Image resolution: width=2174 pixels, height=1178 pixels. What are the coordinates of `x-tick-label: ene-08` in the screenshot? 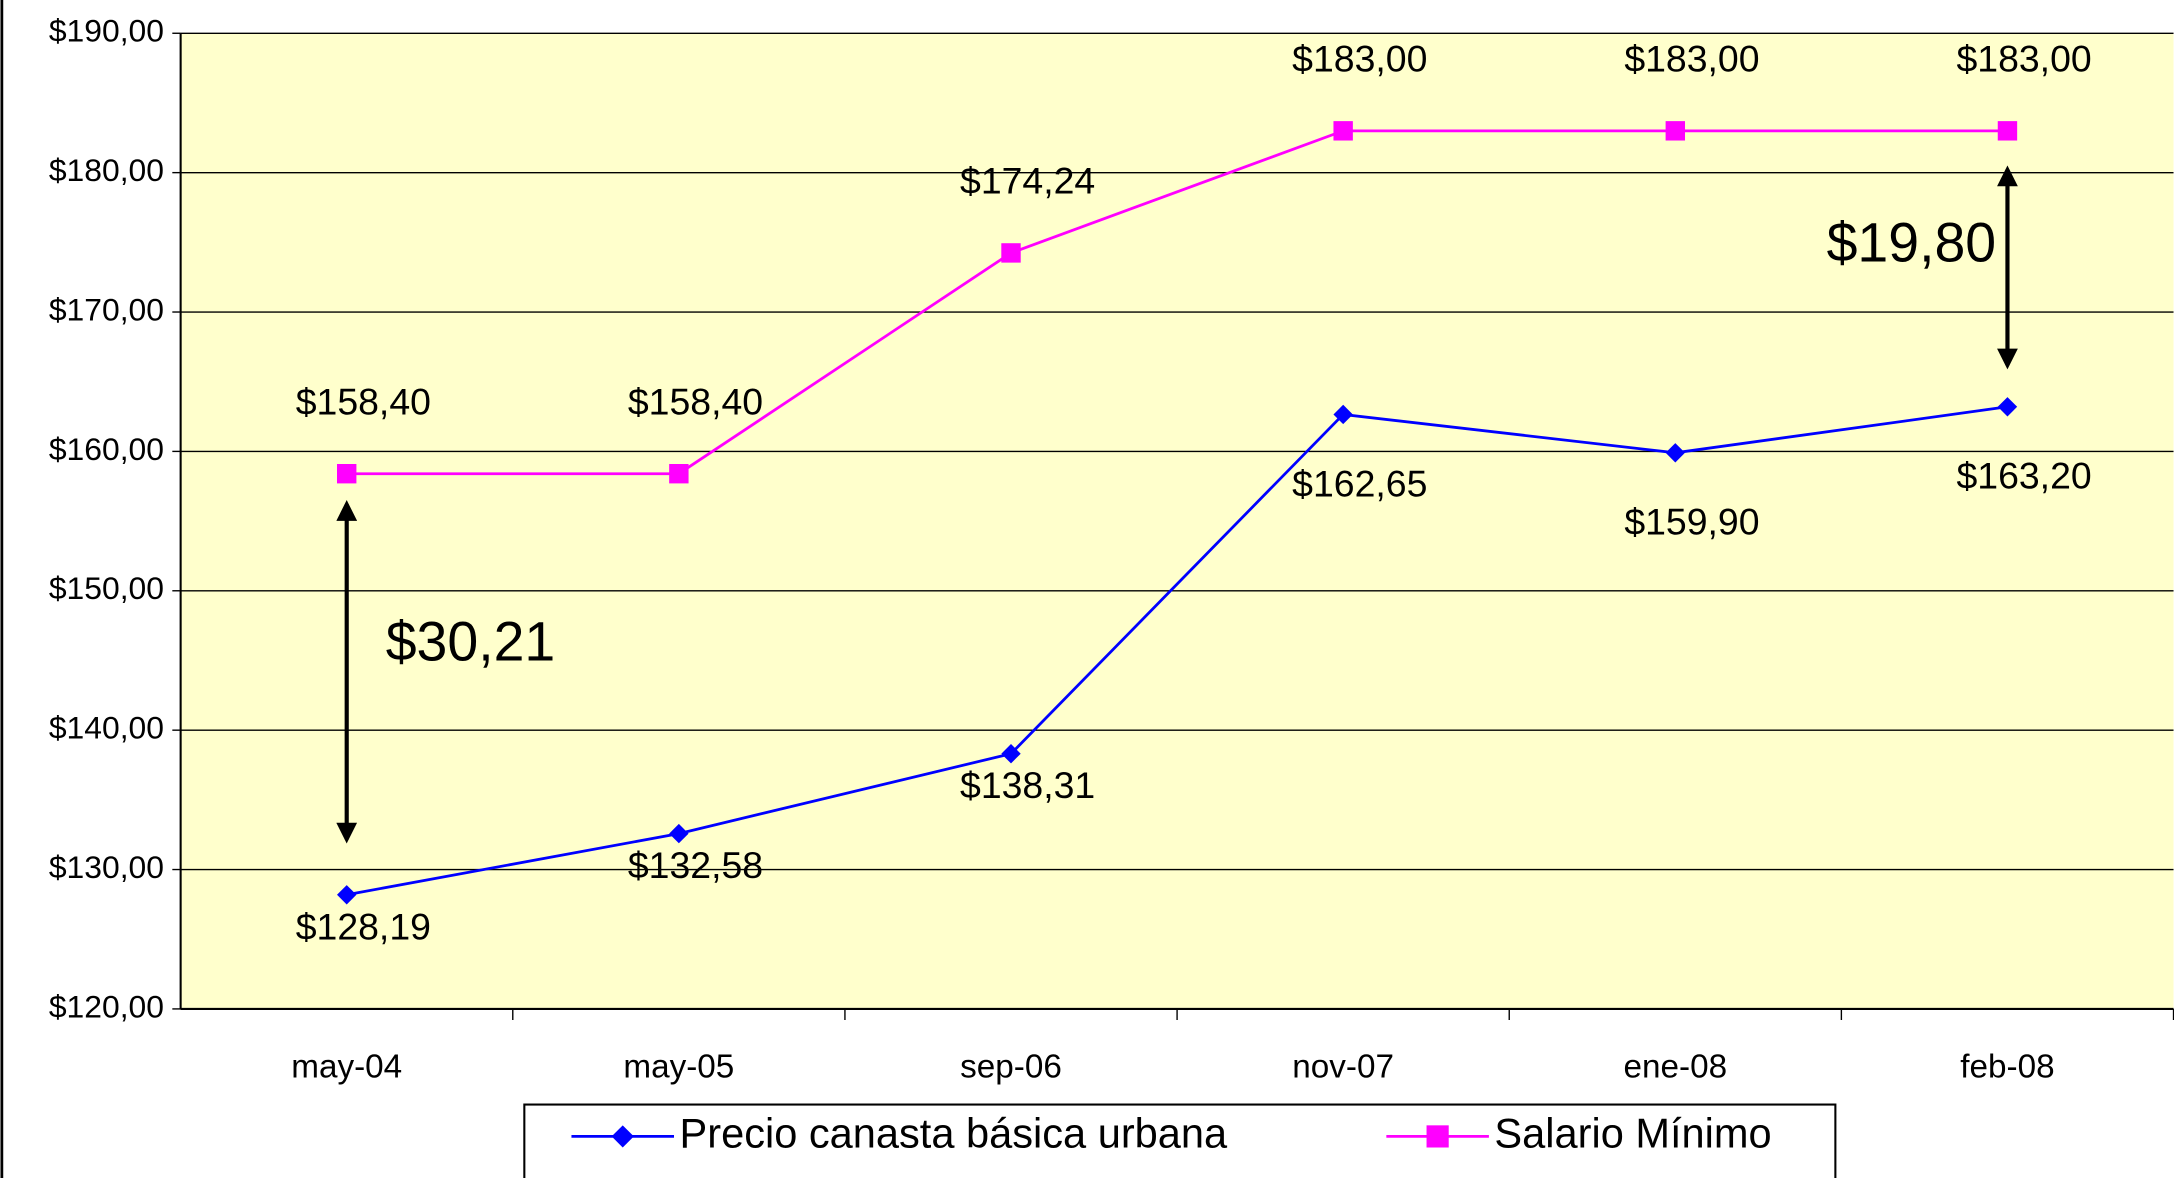 It's located at (1676, 1066).